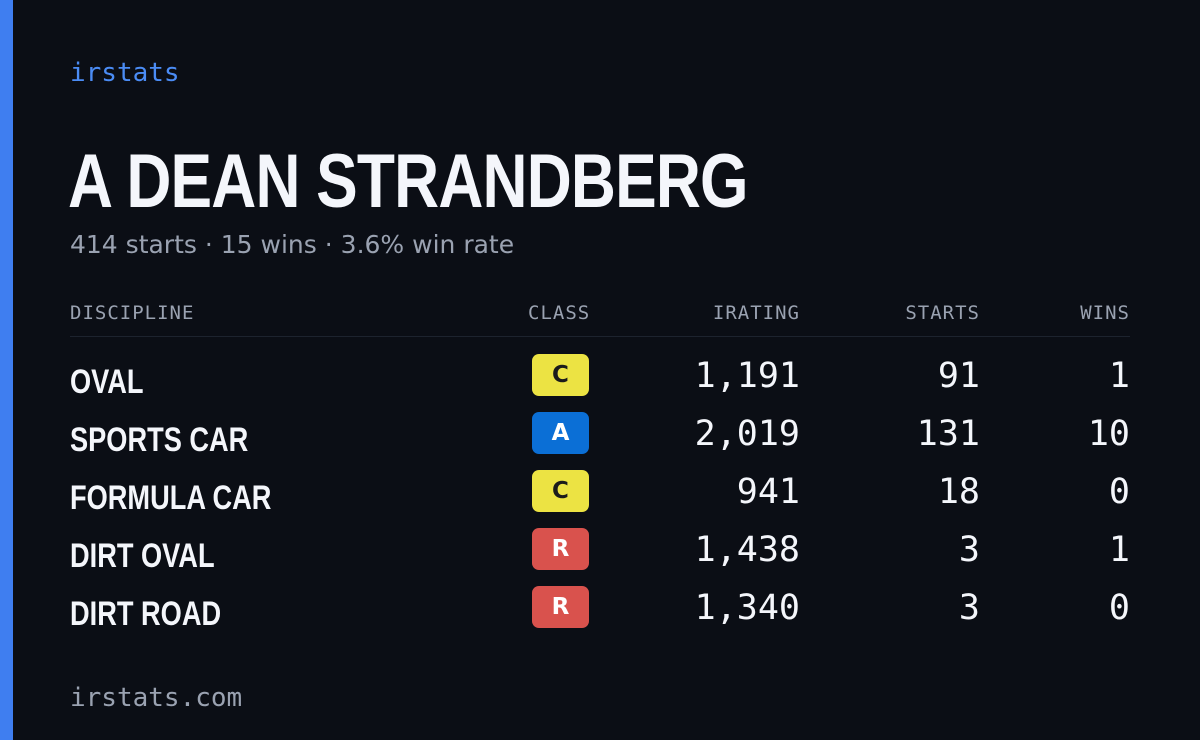 Image resolution: width=1200 pixels, height=740 pixels. I want to click on irating-value: 1,340, so click(747, 608).